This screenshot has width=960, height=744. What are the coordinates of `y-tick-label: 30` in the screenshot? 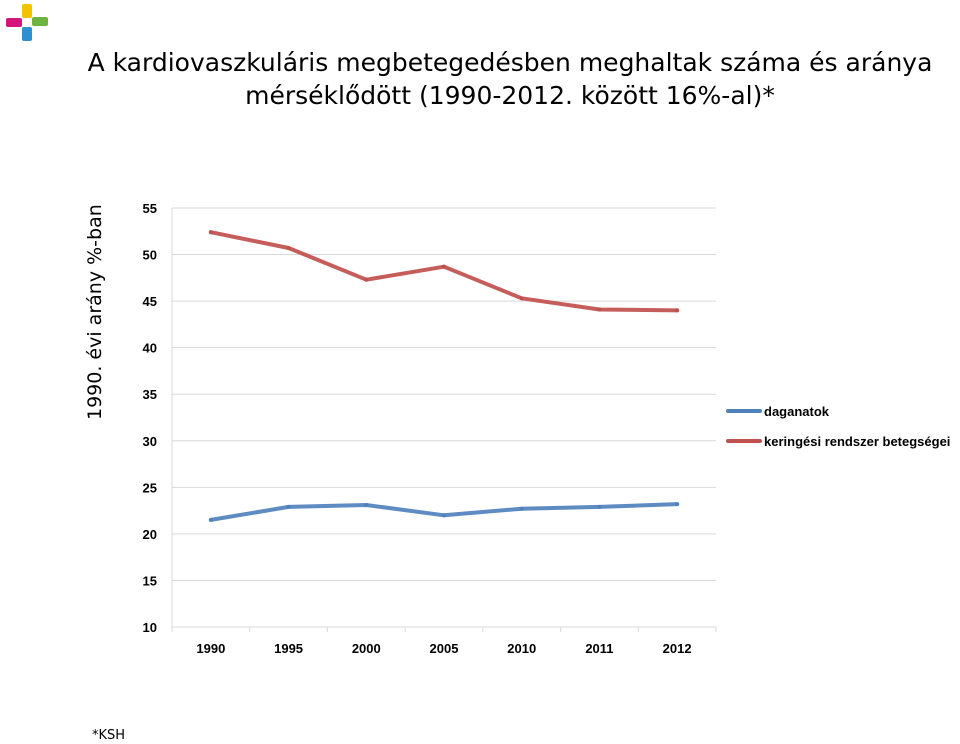 It's located at (150, 441).